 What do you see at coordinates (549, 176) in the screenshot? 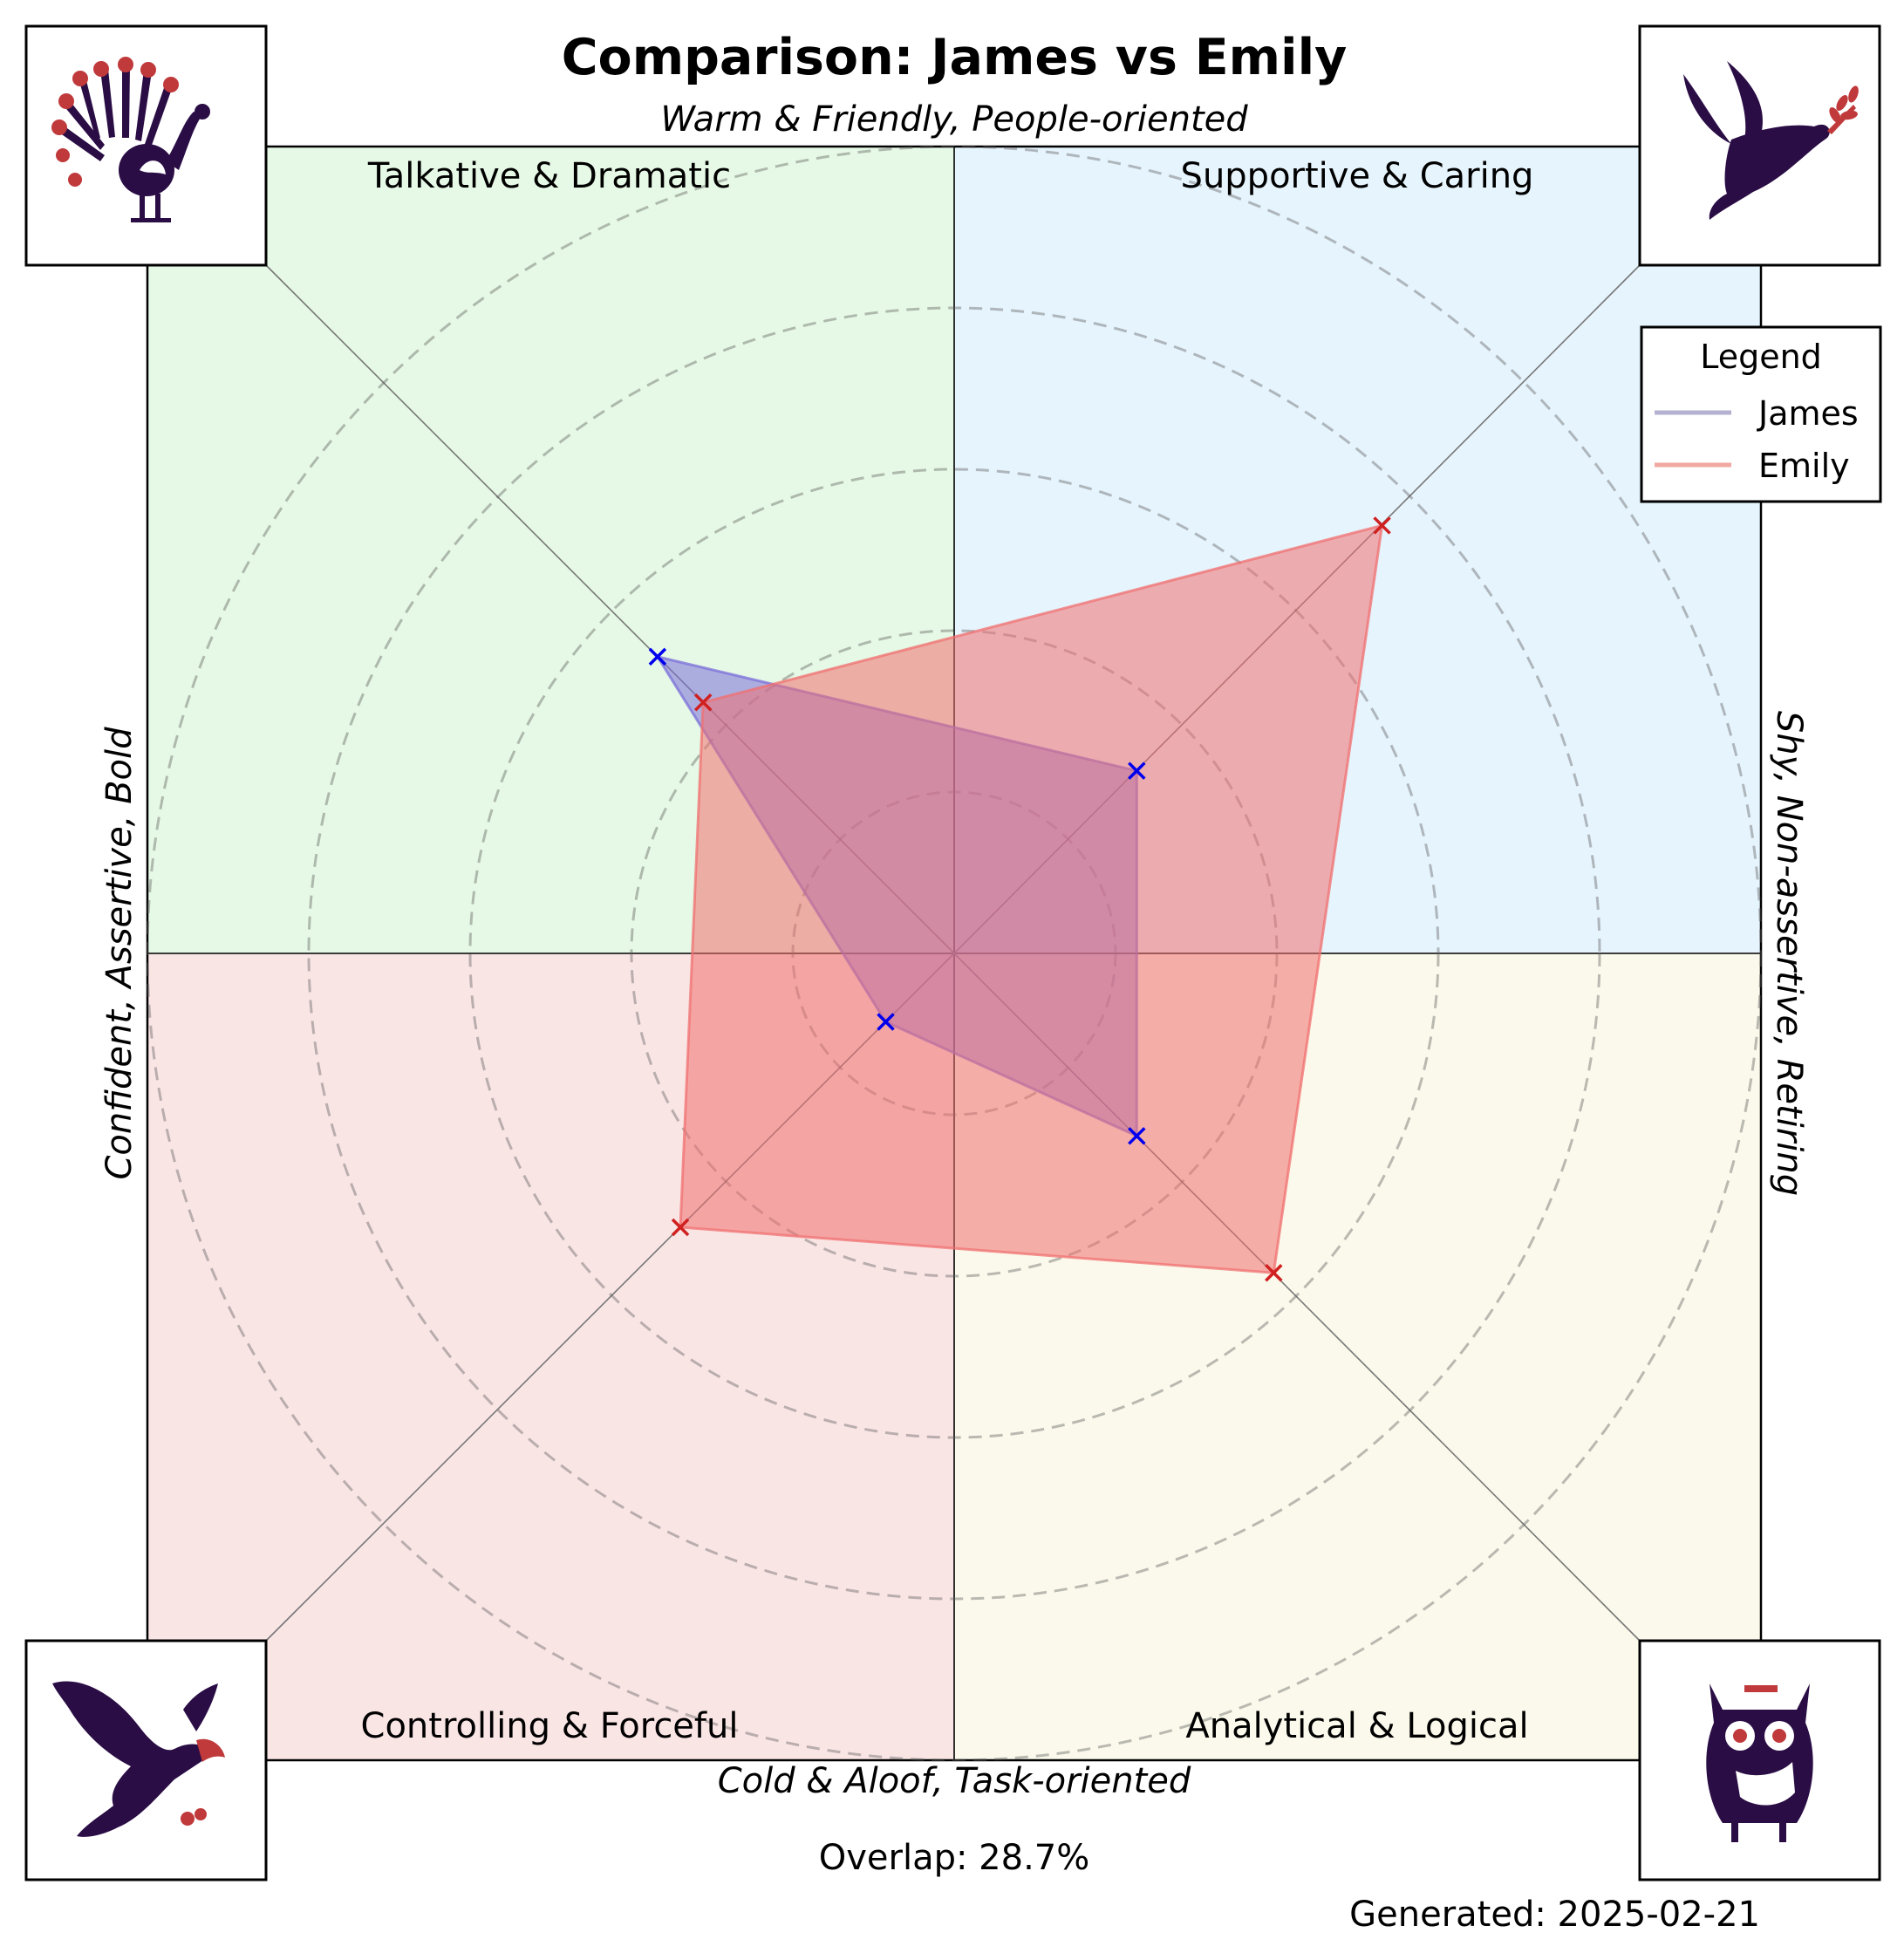
I see `quadrant-label-talkative: Talkative & Dramatic` at bounding box center [549, 176].